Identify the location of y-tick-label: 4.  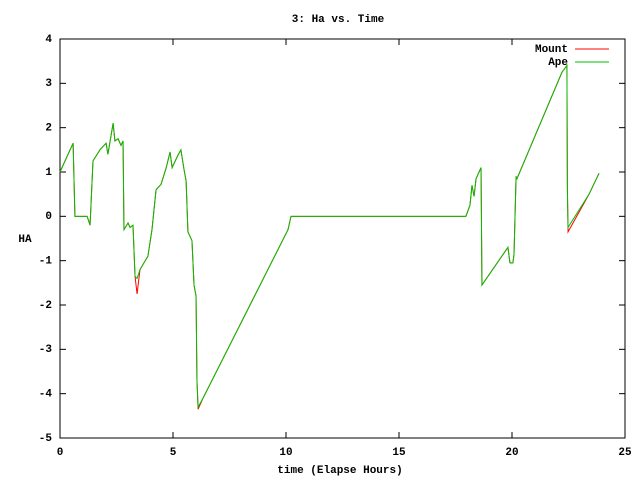
(48, 40).